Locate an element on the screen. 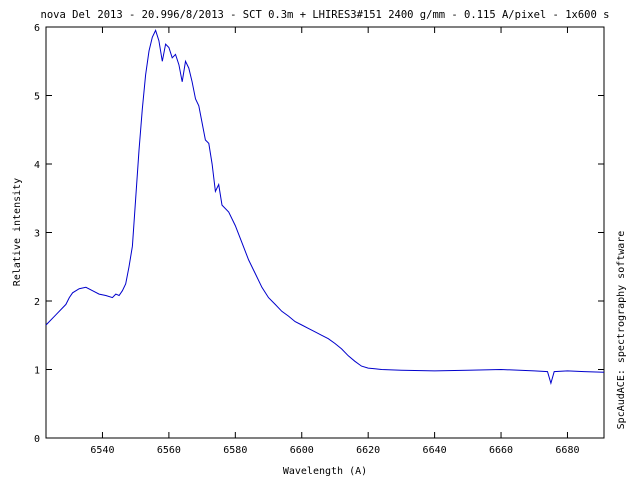 The height and width of the screenshot is (480, 640). y-tick-label: 4 is located at coordinates (37, 165).